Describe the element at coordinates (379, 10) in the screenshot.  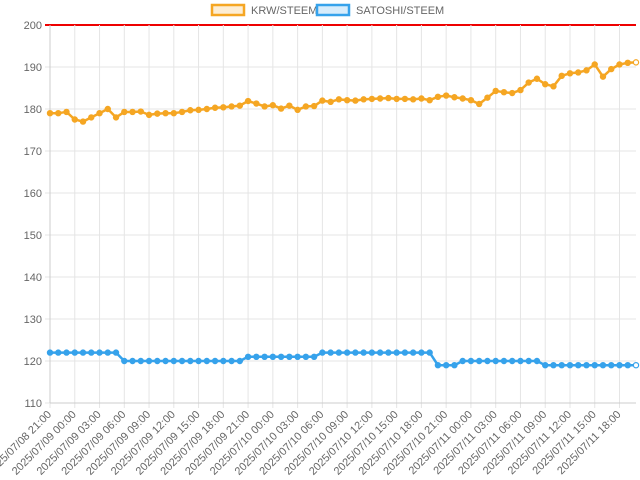
I see `legend-item-satoshi-steem: SATOSHI/STEEM` at that location.